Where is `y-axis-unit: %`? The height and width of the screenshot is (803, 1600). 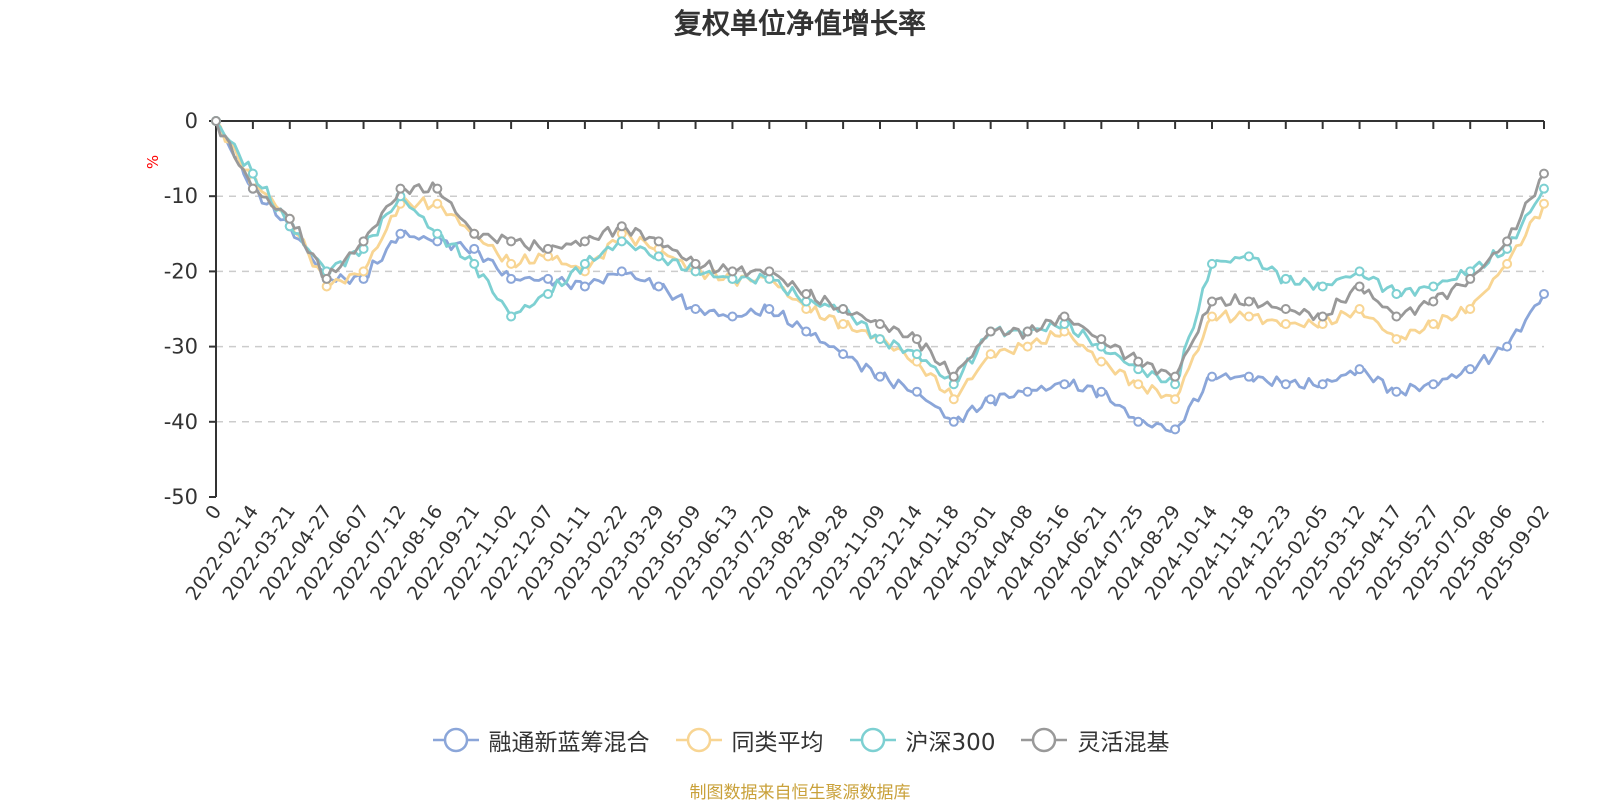
y-axis-unit: % is located at coordinates (153, 162).